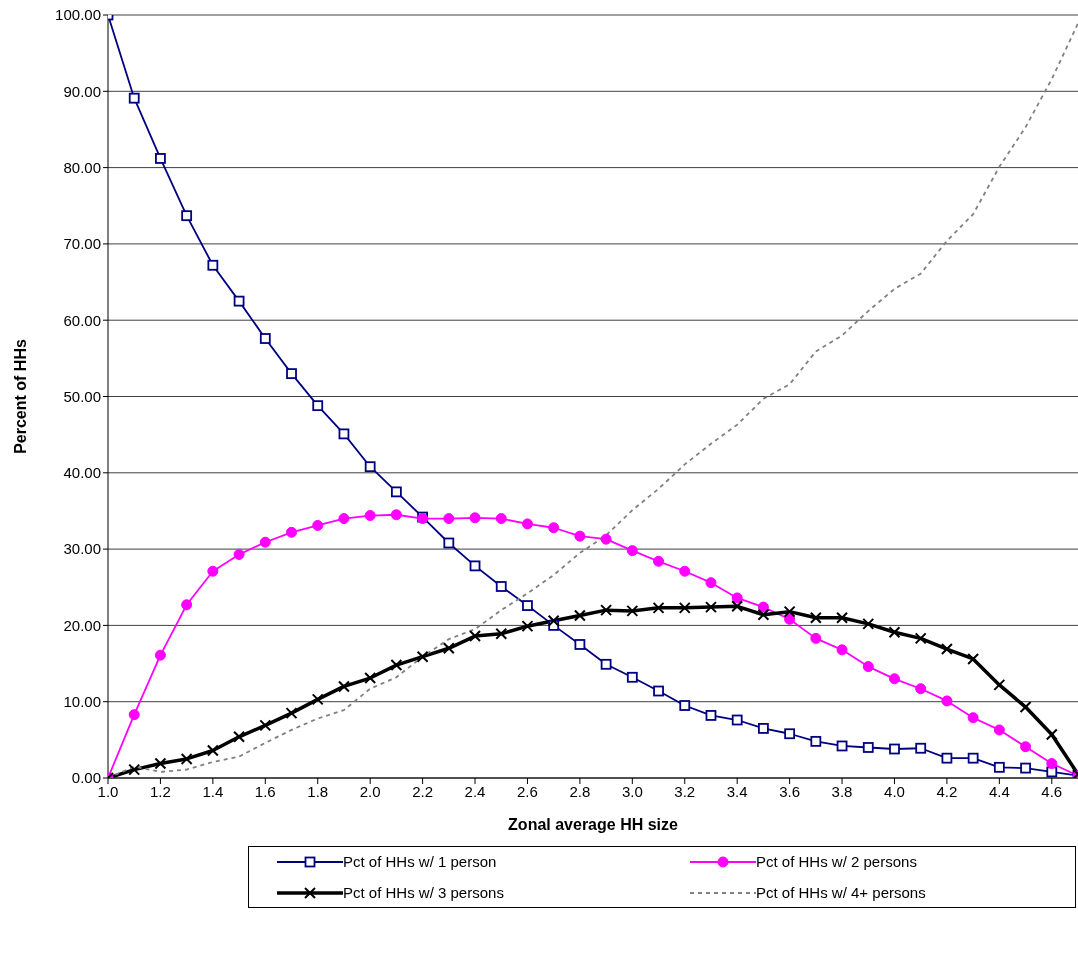  What do you see at coordinates (82, 549) in the screenshot?
I see `y-tick-label: 30.00` at bounding box center [82, 549].